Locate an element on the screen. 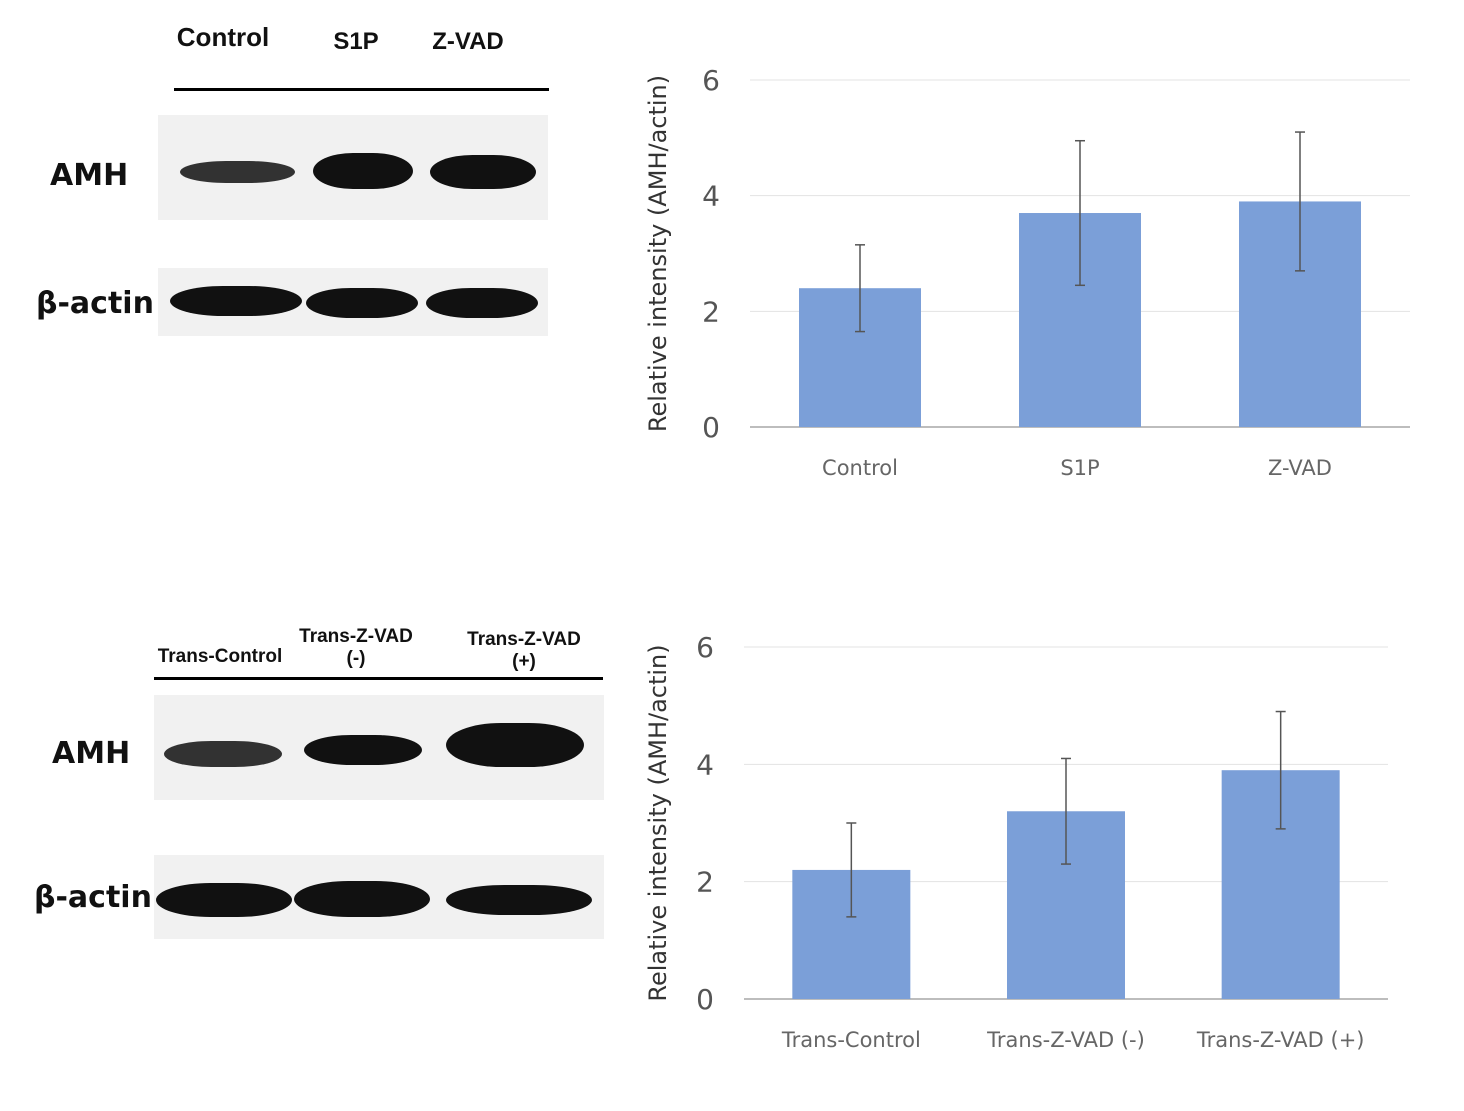 The height and width of the screenshot is (1111, 1464). bottom-amh-strip is located at coordinates (379, 747).